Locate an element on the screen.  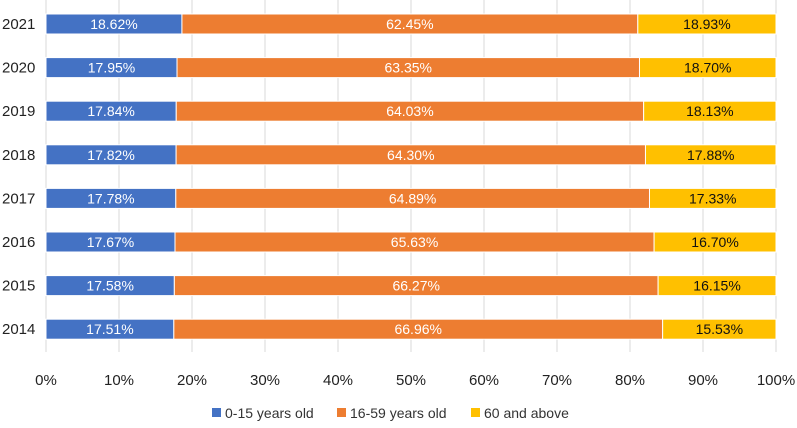
value-axis: 0% 10% 20% 30% 40% 50% 60% 70% 80% 90% 100% is located at coordinates (415, 380).